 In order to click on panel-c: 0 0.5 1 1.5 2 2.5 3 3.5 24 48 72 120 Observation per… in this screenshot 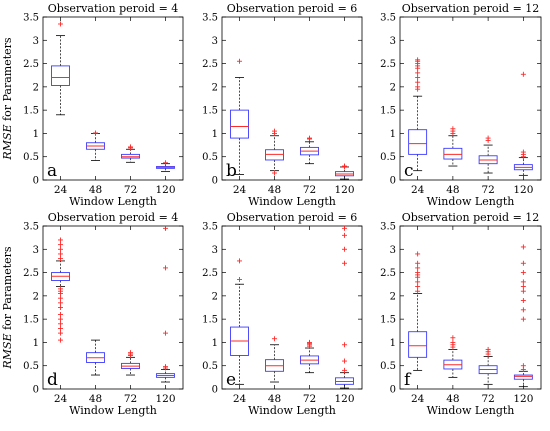, I will do `click(461, 105)`.